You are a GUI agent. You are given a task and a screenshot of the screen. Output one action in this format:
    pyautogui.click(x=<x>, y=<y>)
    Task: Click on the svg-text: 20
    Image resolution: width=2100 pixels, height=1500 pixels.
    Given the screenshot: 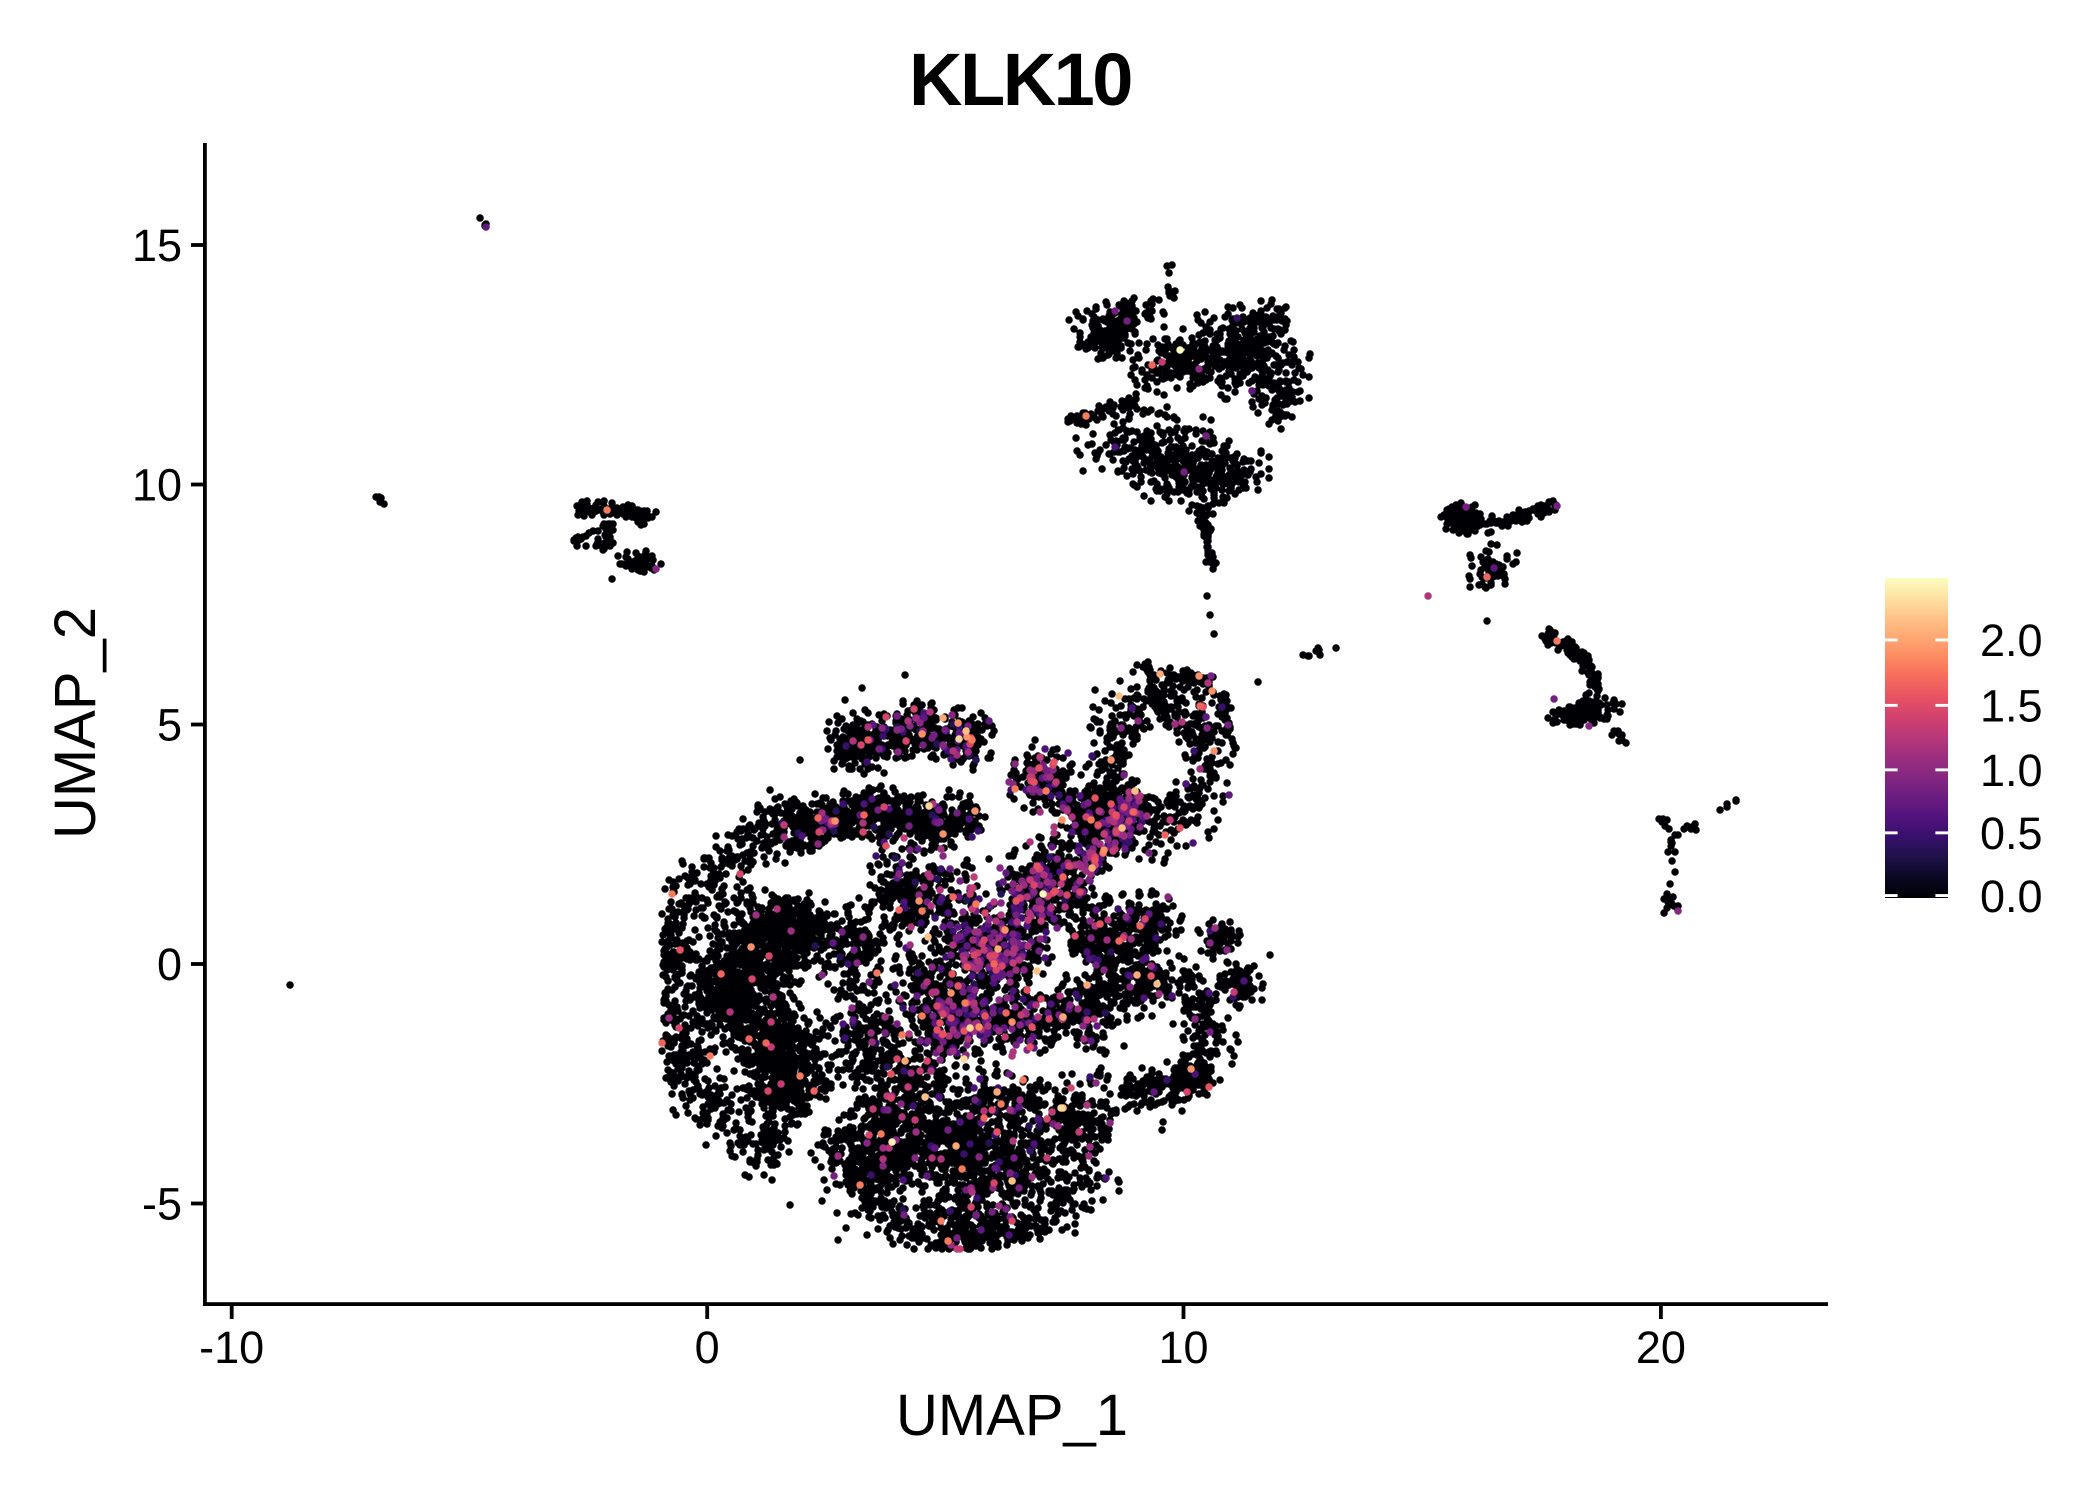 What is the action you would take?
    pyautogui.click(x=1661, y=1347)
    